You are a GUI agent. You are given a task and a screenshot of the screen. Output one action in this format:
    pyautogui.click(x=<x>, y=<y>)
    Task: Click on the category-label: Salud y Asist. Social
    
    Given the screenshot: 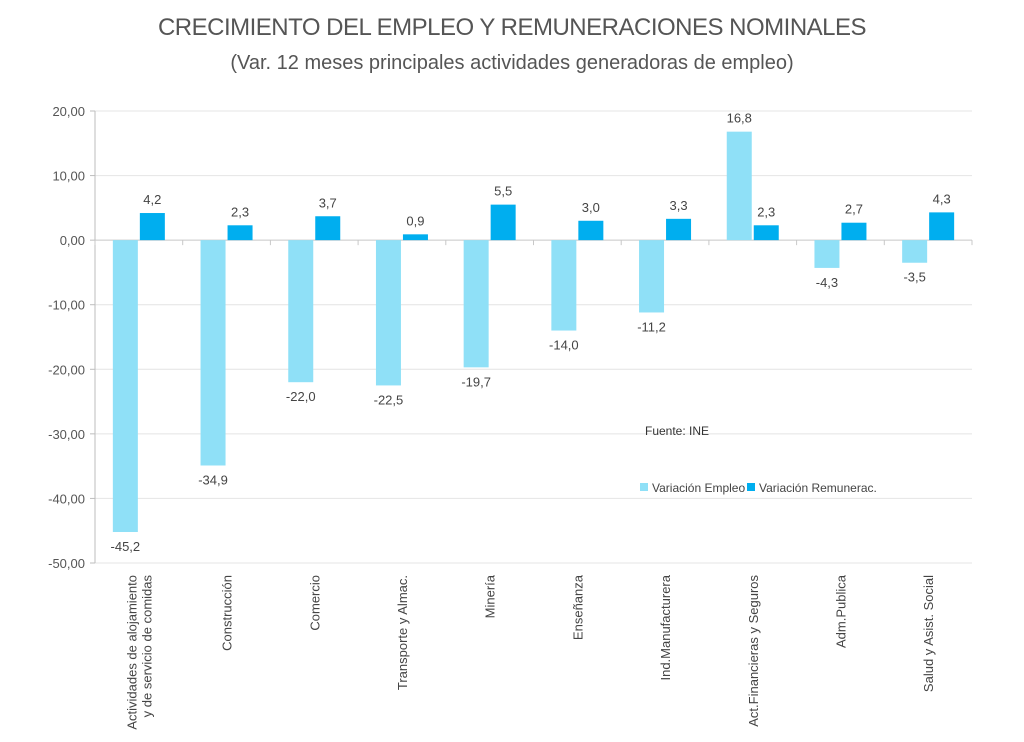 What is the action you would take?
    pyautogui.click(x=928, y=633)
    